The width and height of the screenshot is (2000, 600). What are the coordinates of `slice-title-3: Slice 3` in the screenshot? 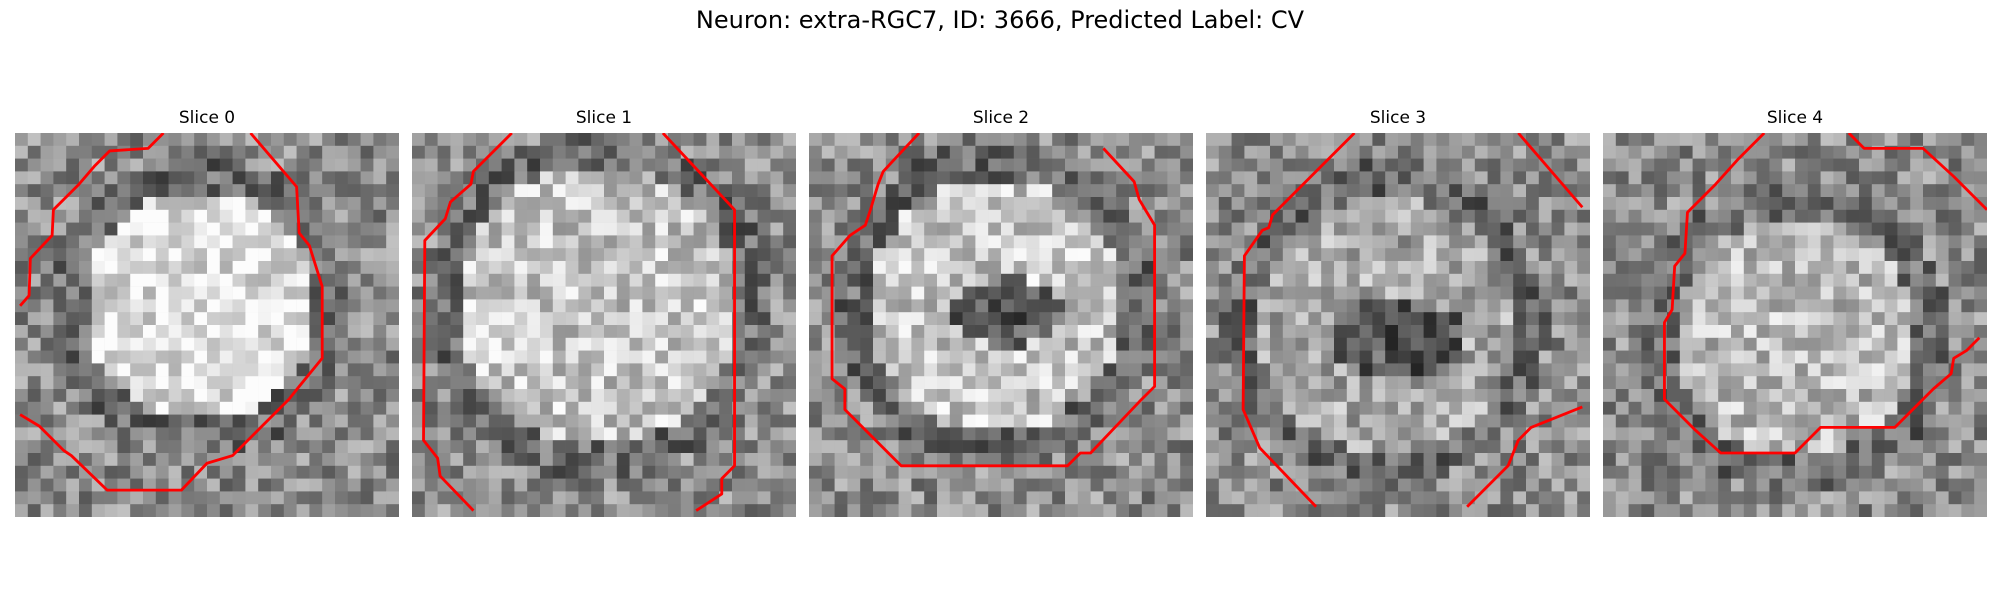 It's located at (1398, 118).